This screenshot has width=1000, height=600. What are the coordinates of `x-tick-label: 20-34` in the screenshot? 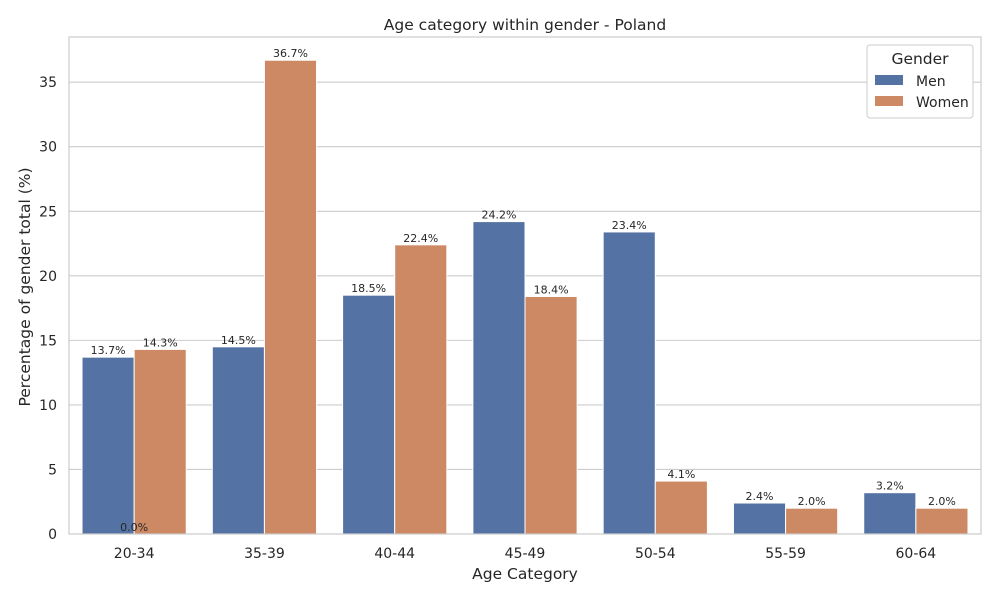 It's located at (134, 554).